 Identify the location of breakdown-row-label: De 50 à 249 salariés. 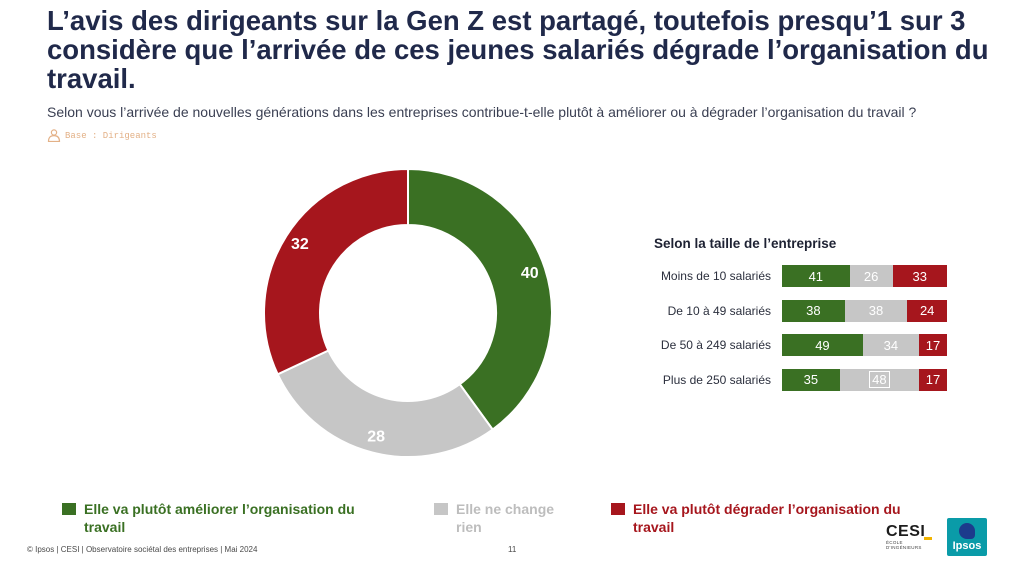
(715, 345).